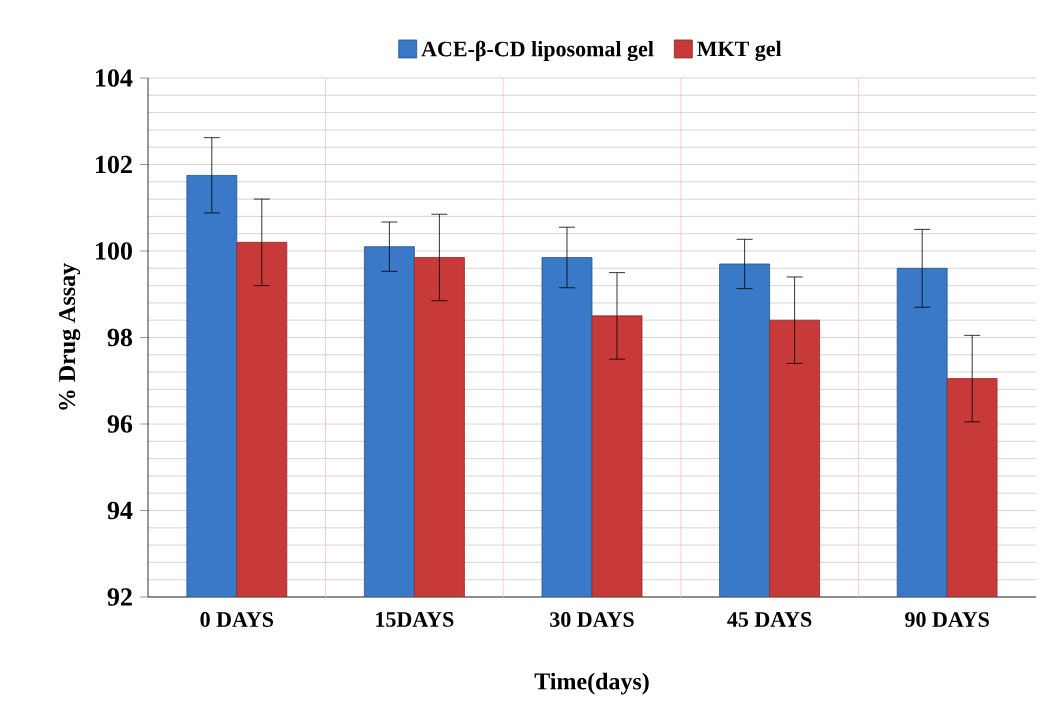 The height and width of the screenshot is (719, 1050). I want to click on y-tick-label: 104, so click(114, 78).